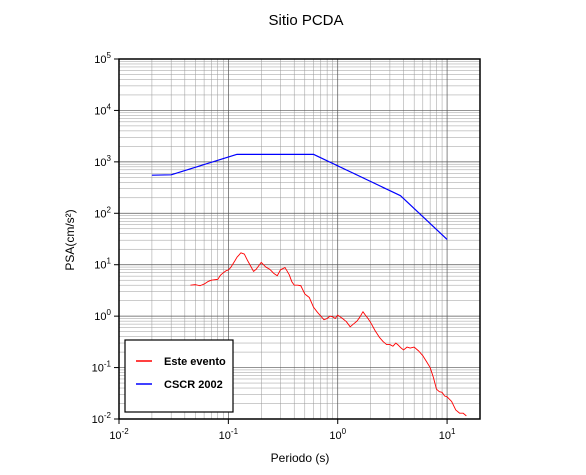 This screenshot has height=475, width=586. Describe the element at coordinates (337, 434) in the screenshot. I see `x-tick-label: 10⁰` at that location.